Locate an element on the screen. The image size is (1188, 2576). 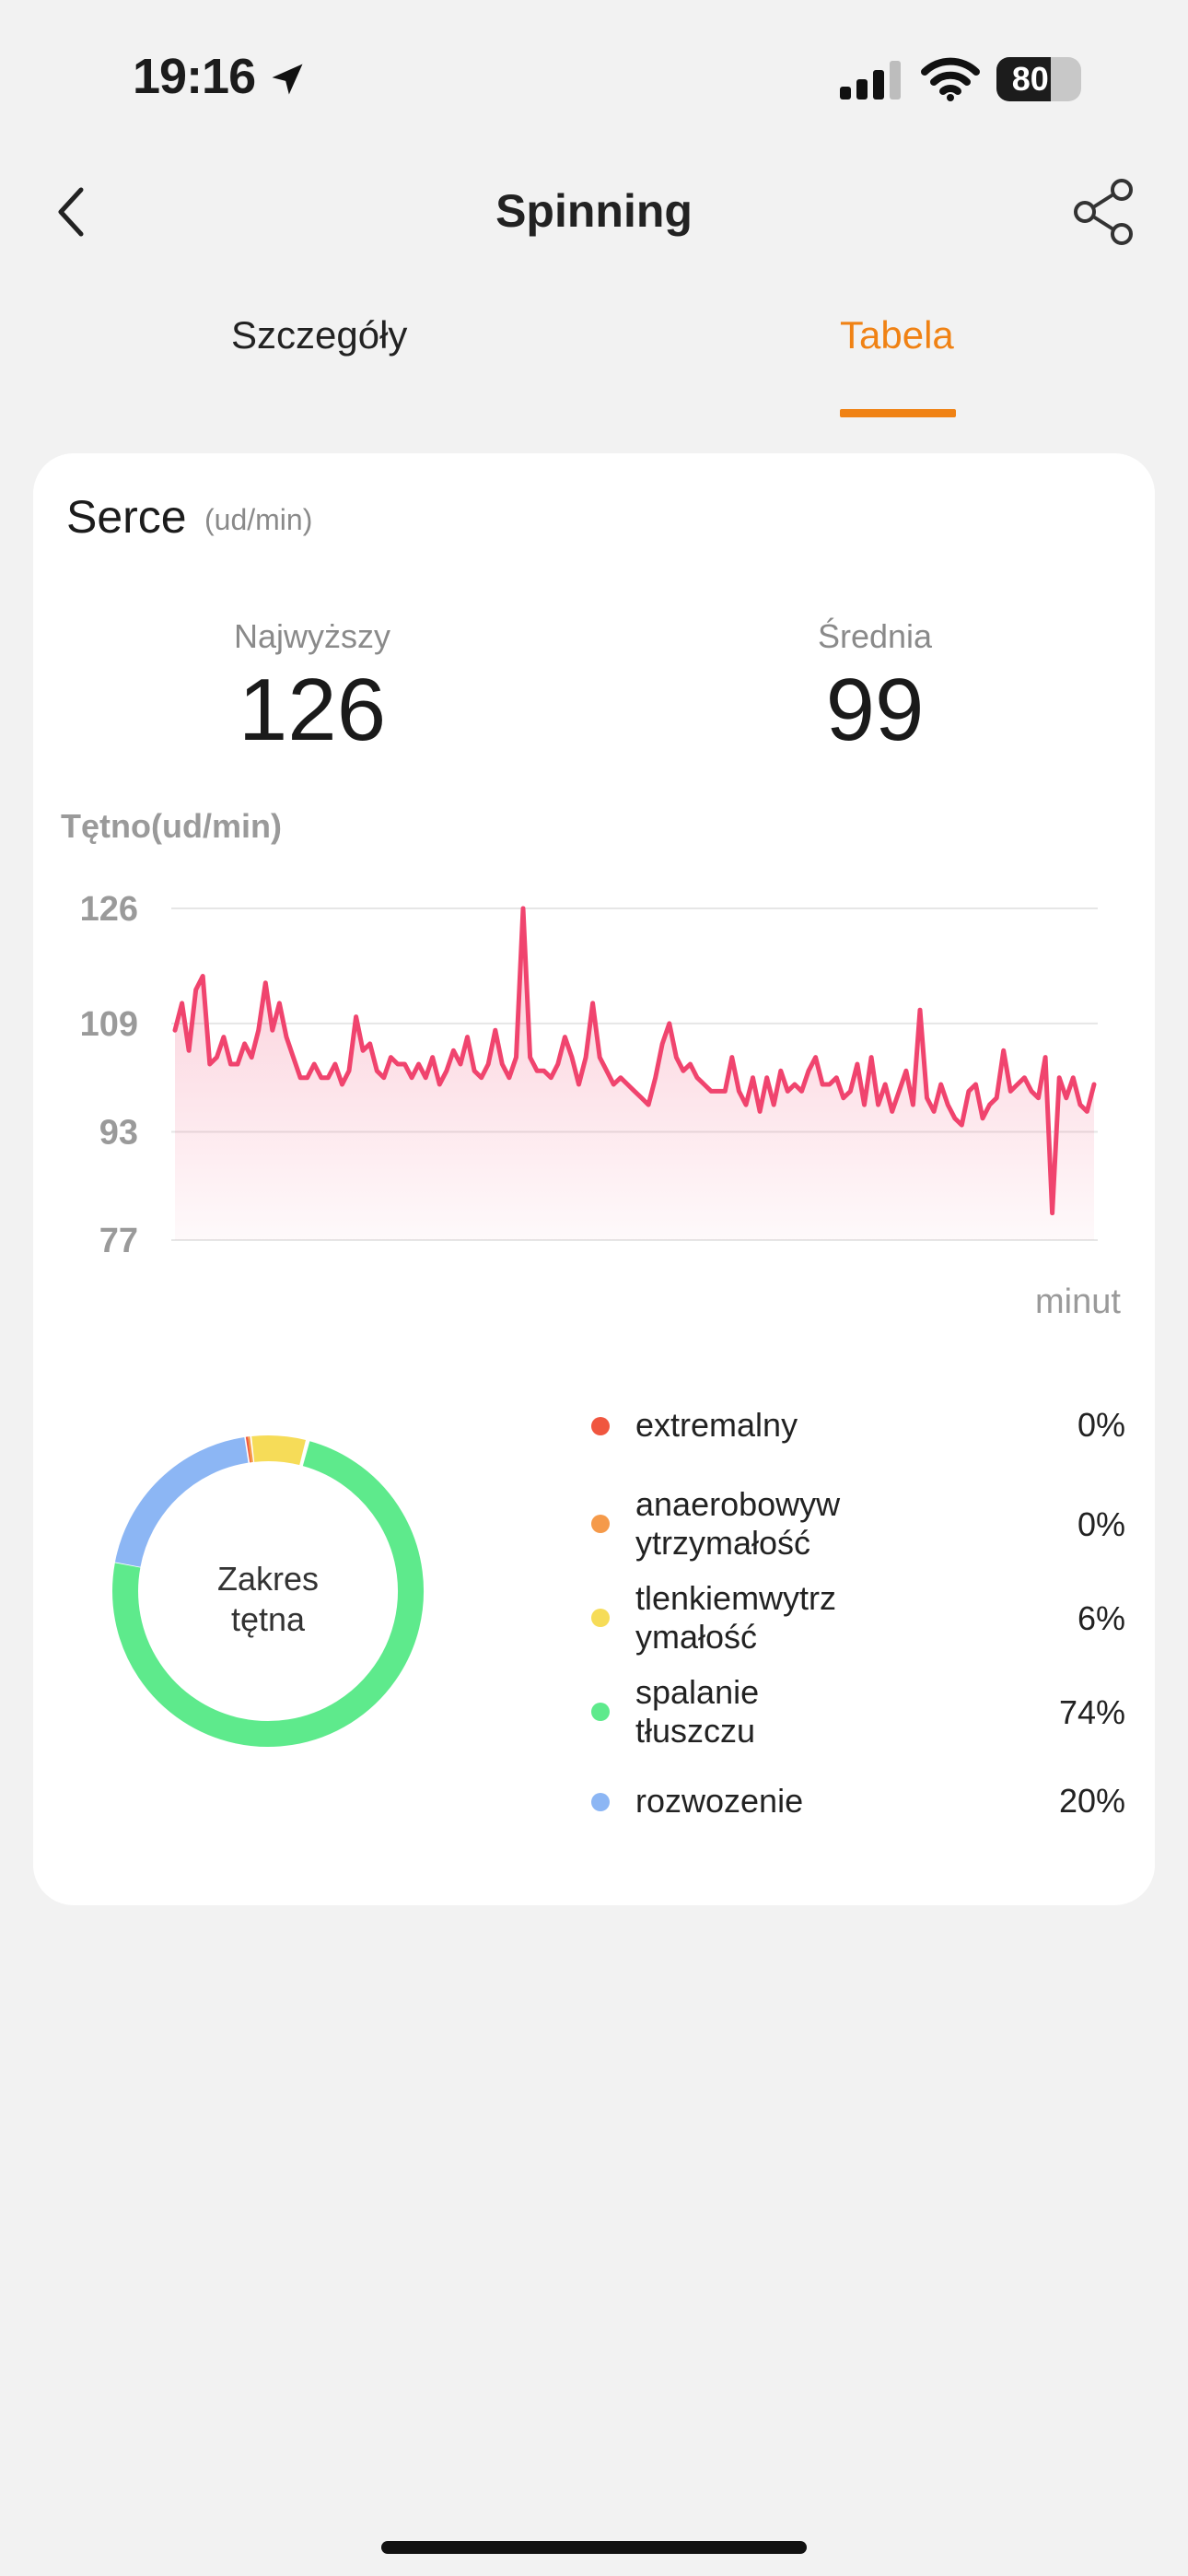
avg-label: Średnia is located at coordinates (875, 636).